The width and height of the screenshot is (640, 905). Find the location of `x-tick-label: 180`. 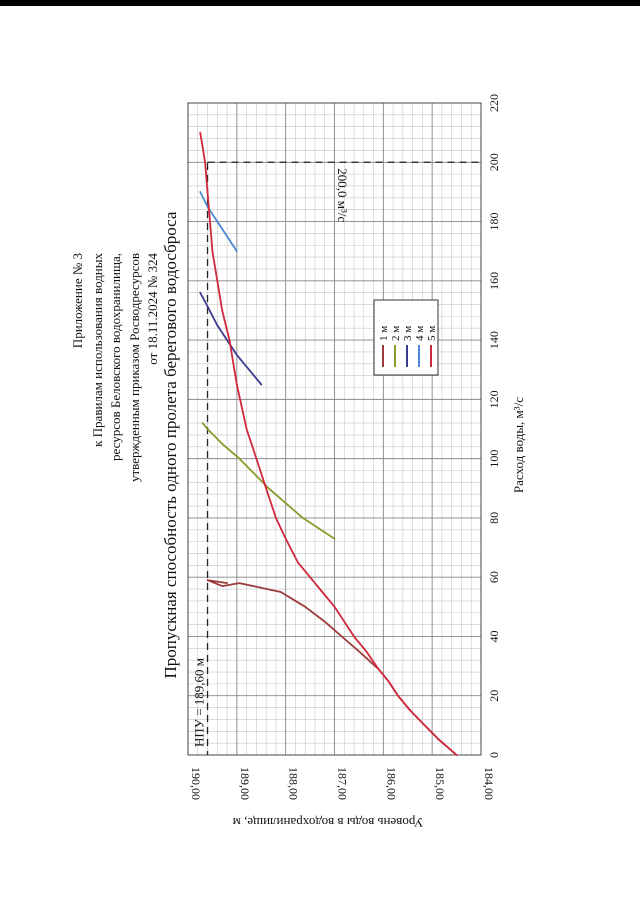

x-tick-label: 180 is located at coordinates (494, 222).